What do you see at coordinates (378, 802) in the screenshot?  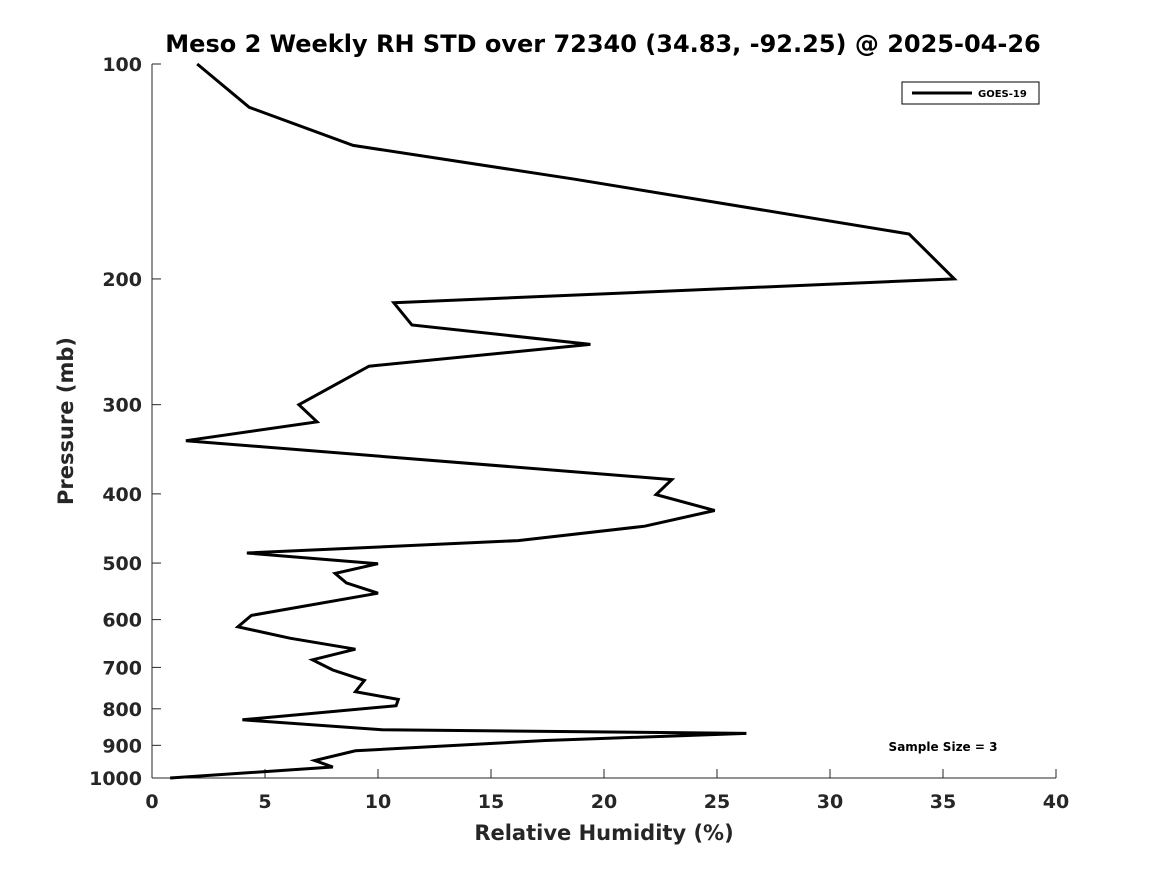 I see `x-tick-label: 10` at bounding box center [378, 802].